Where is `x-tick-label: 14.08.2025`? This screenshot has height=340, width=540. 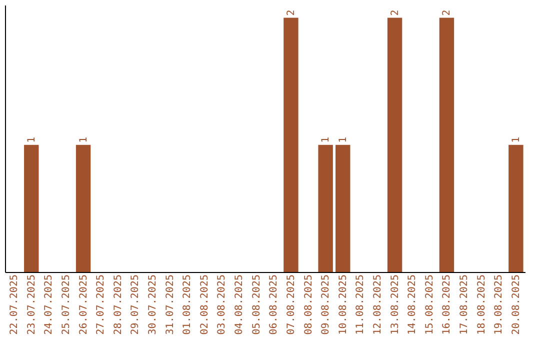
x-tick-label: 14.08.2025 is located at coordinates (412, 304).